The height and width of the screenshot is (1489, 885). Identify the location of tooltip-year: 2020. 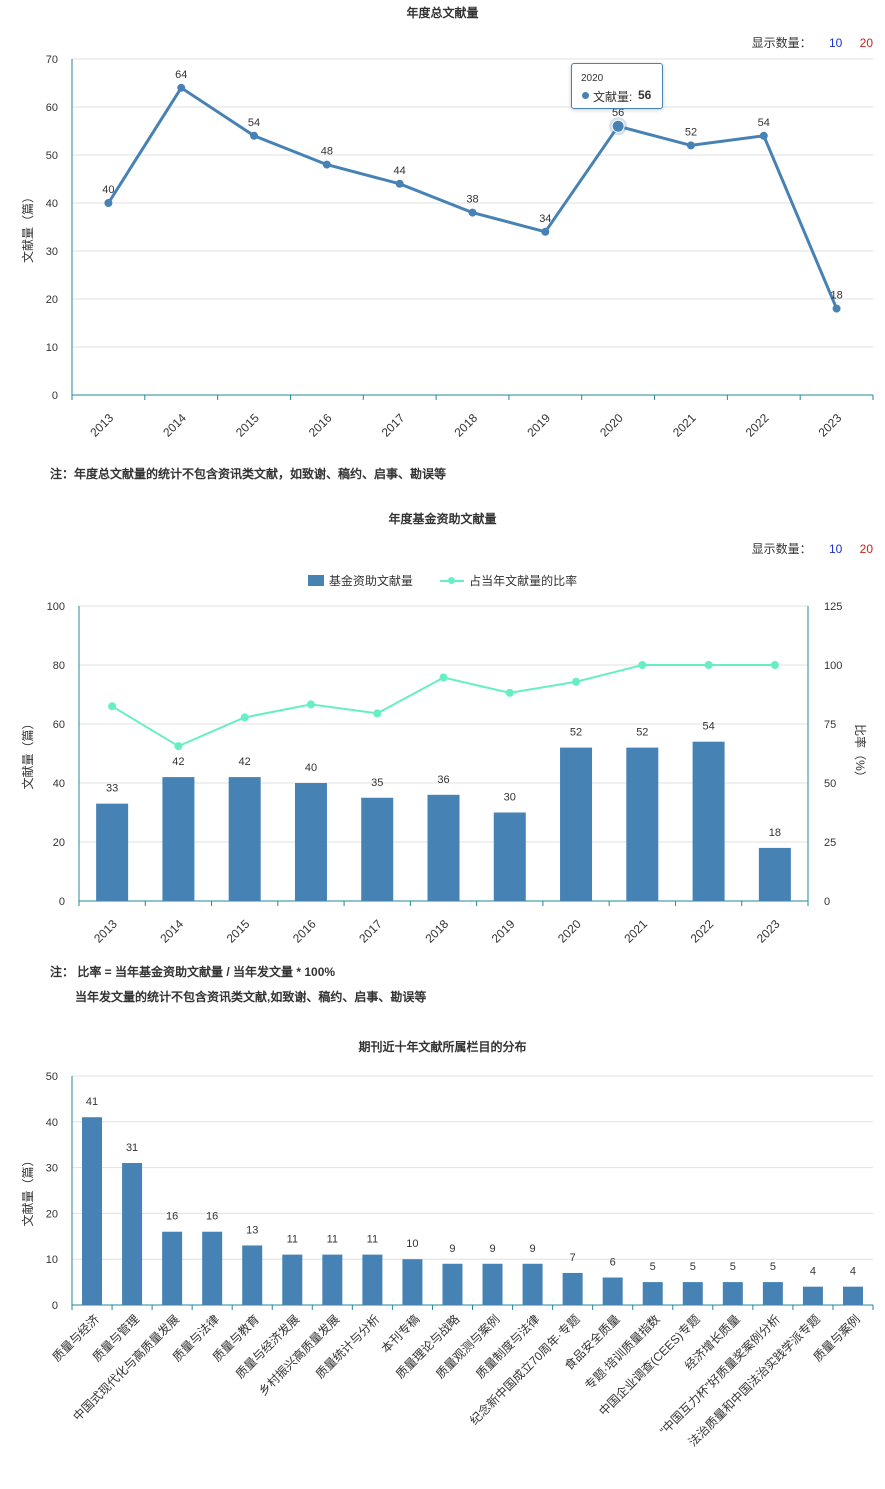
(592, 78).